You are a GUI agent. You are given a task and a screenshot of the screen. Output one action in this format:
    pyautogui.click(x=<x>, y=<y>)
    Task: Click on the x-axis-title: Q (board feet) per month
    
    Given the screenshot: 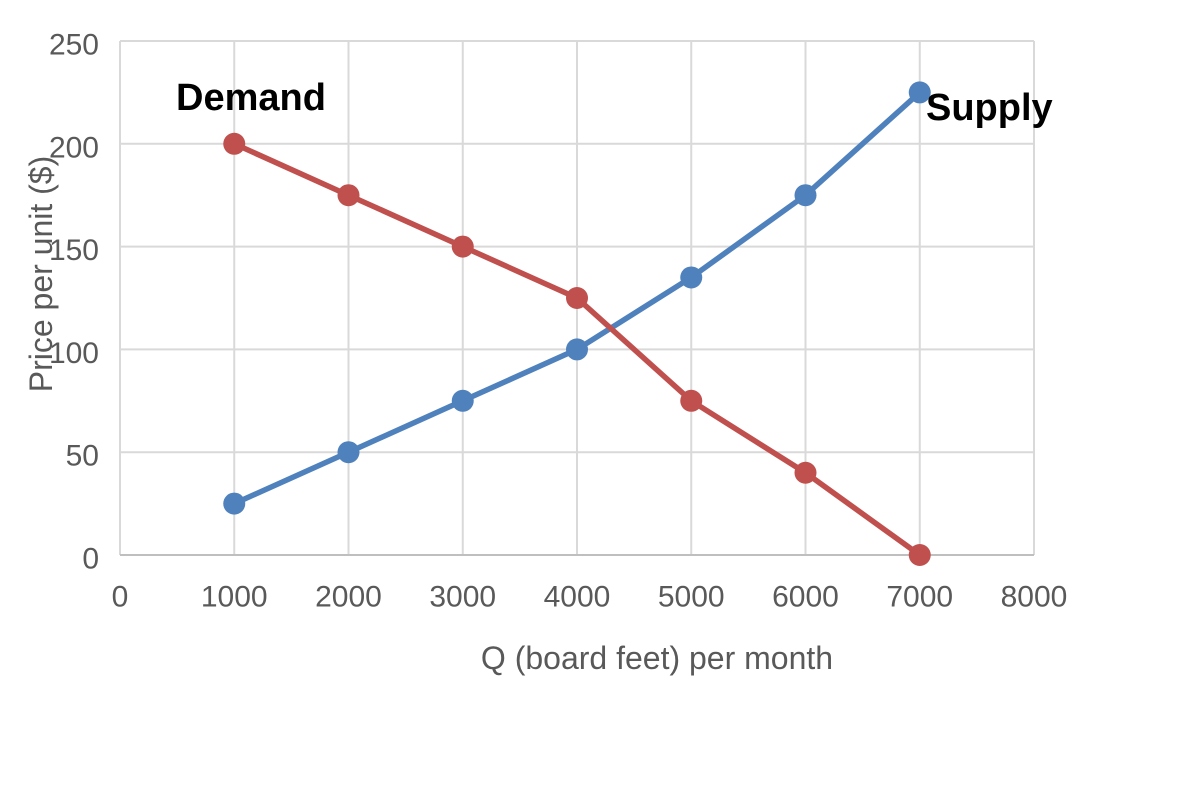 What is the action you would take?
    pyautogui.click(x=657, y=658)
    